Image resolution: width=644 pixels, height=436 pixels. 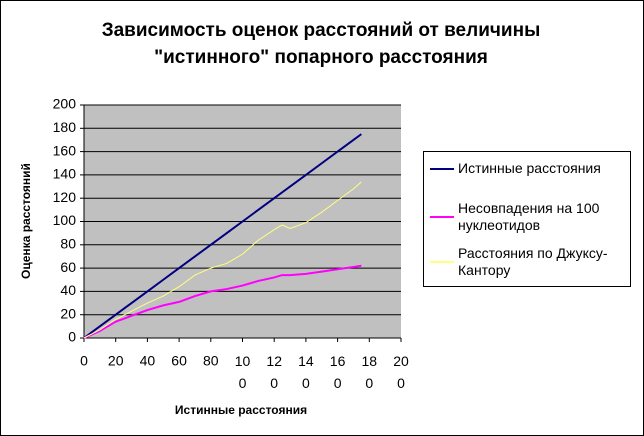 What do you see at coordinates (68, 313) in the screenshot?
I see `y-tick-label: 20` at bounding box center [68, 313].